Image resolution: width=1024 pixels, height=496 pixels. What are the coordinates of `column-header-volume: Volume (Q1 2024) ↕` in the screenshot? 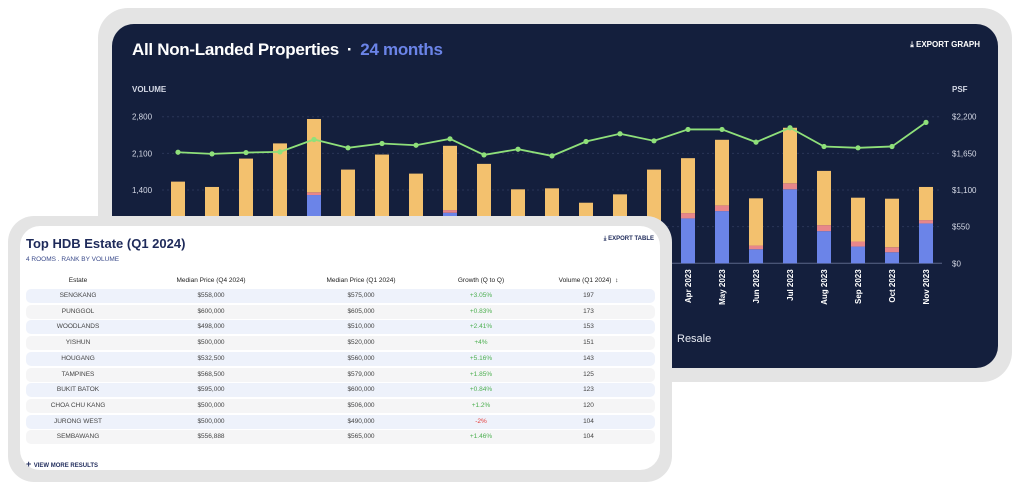 It's located at (588, 281).